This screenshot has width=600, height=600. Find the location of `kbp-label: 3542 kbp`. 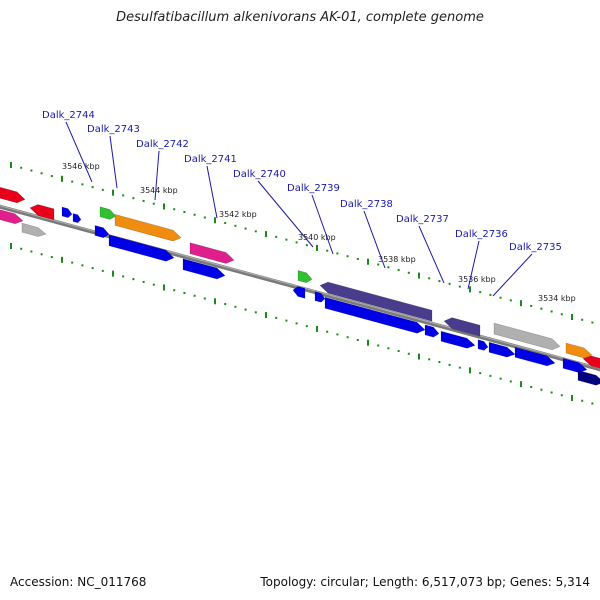

kbp-label: 3542 kbp is located at coordinates (238, 214).